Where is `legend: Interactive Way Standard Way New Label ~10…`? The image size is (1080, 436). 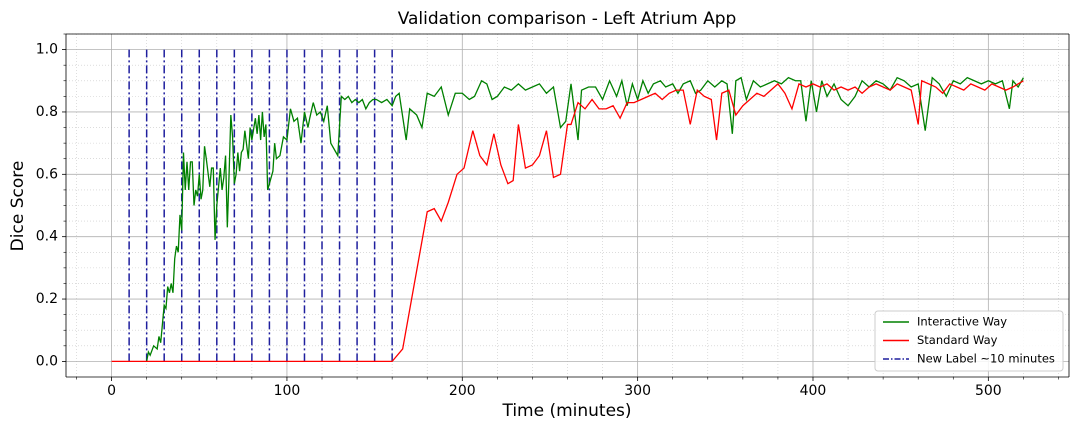
legend: Interactive Way Standard Way New Label ~10… is located at coordinates (969, 341).